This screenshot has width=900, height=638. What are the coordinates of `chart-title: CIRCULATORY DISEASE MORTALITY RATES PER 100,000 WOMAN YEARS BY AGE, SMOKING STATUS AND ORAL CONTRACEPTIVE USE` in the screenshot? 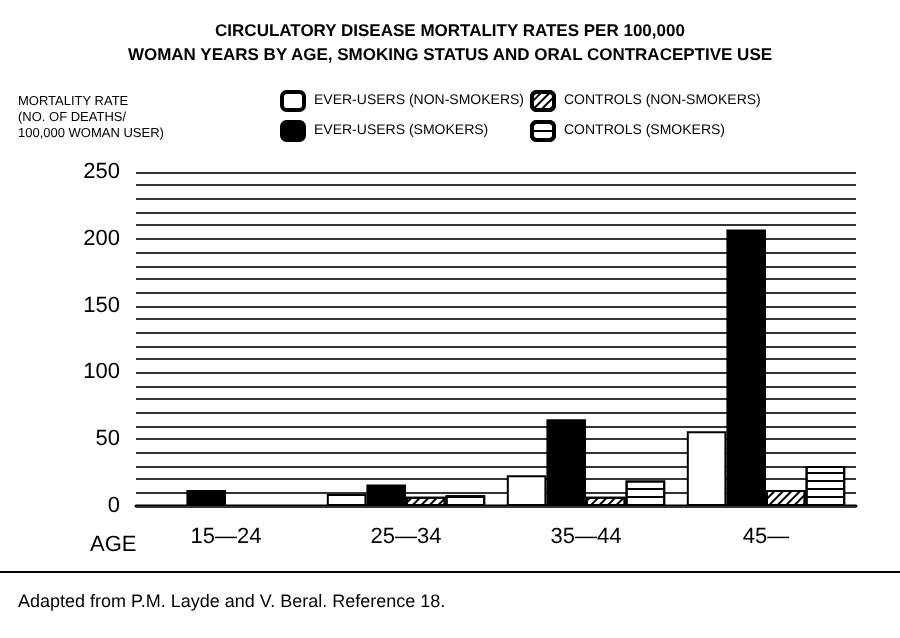 It's located at (450, 42).